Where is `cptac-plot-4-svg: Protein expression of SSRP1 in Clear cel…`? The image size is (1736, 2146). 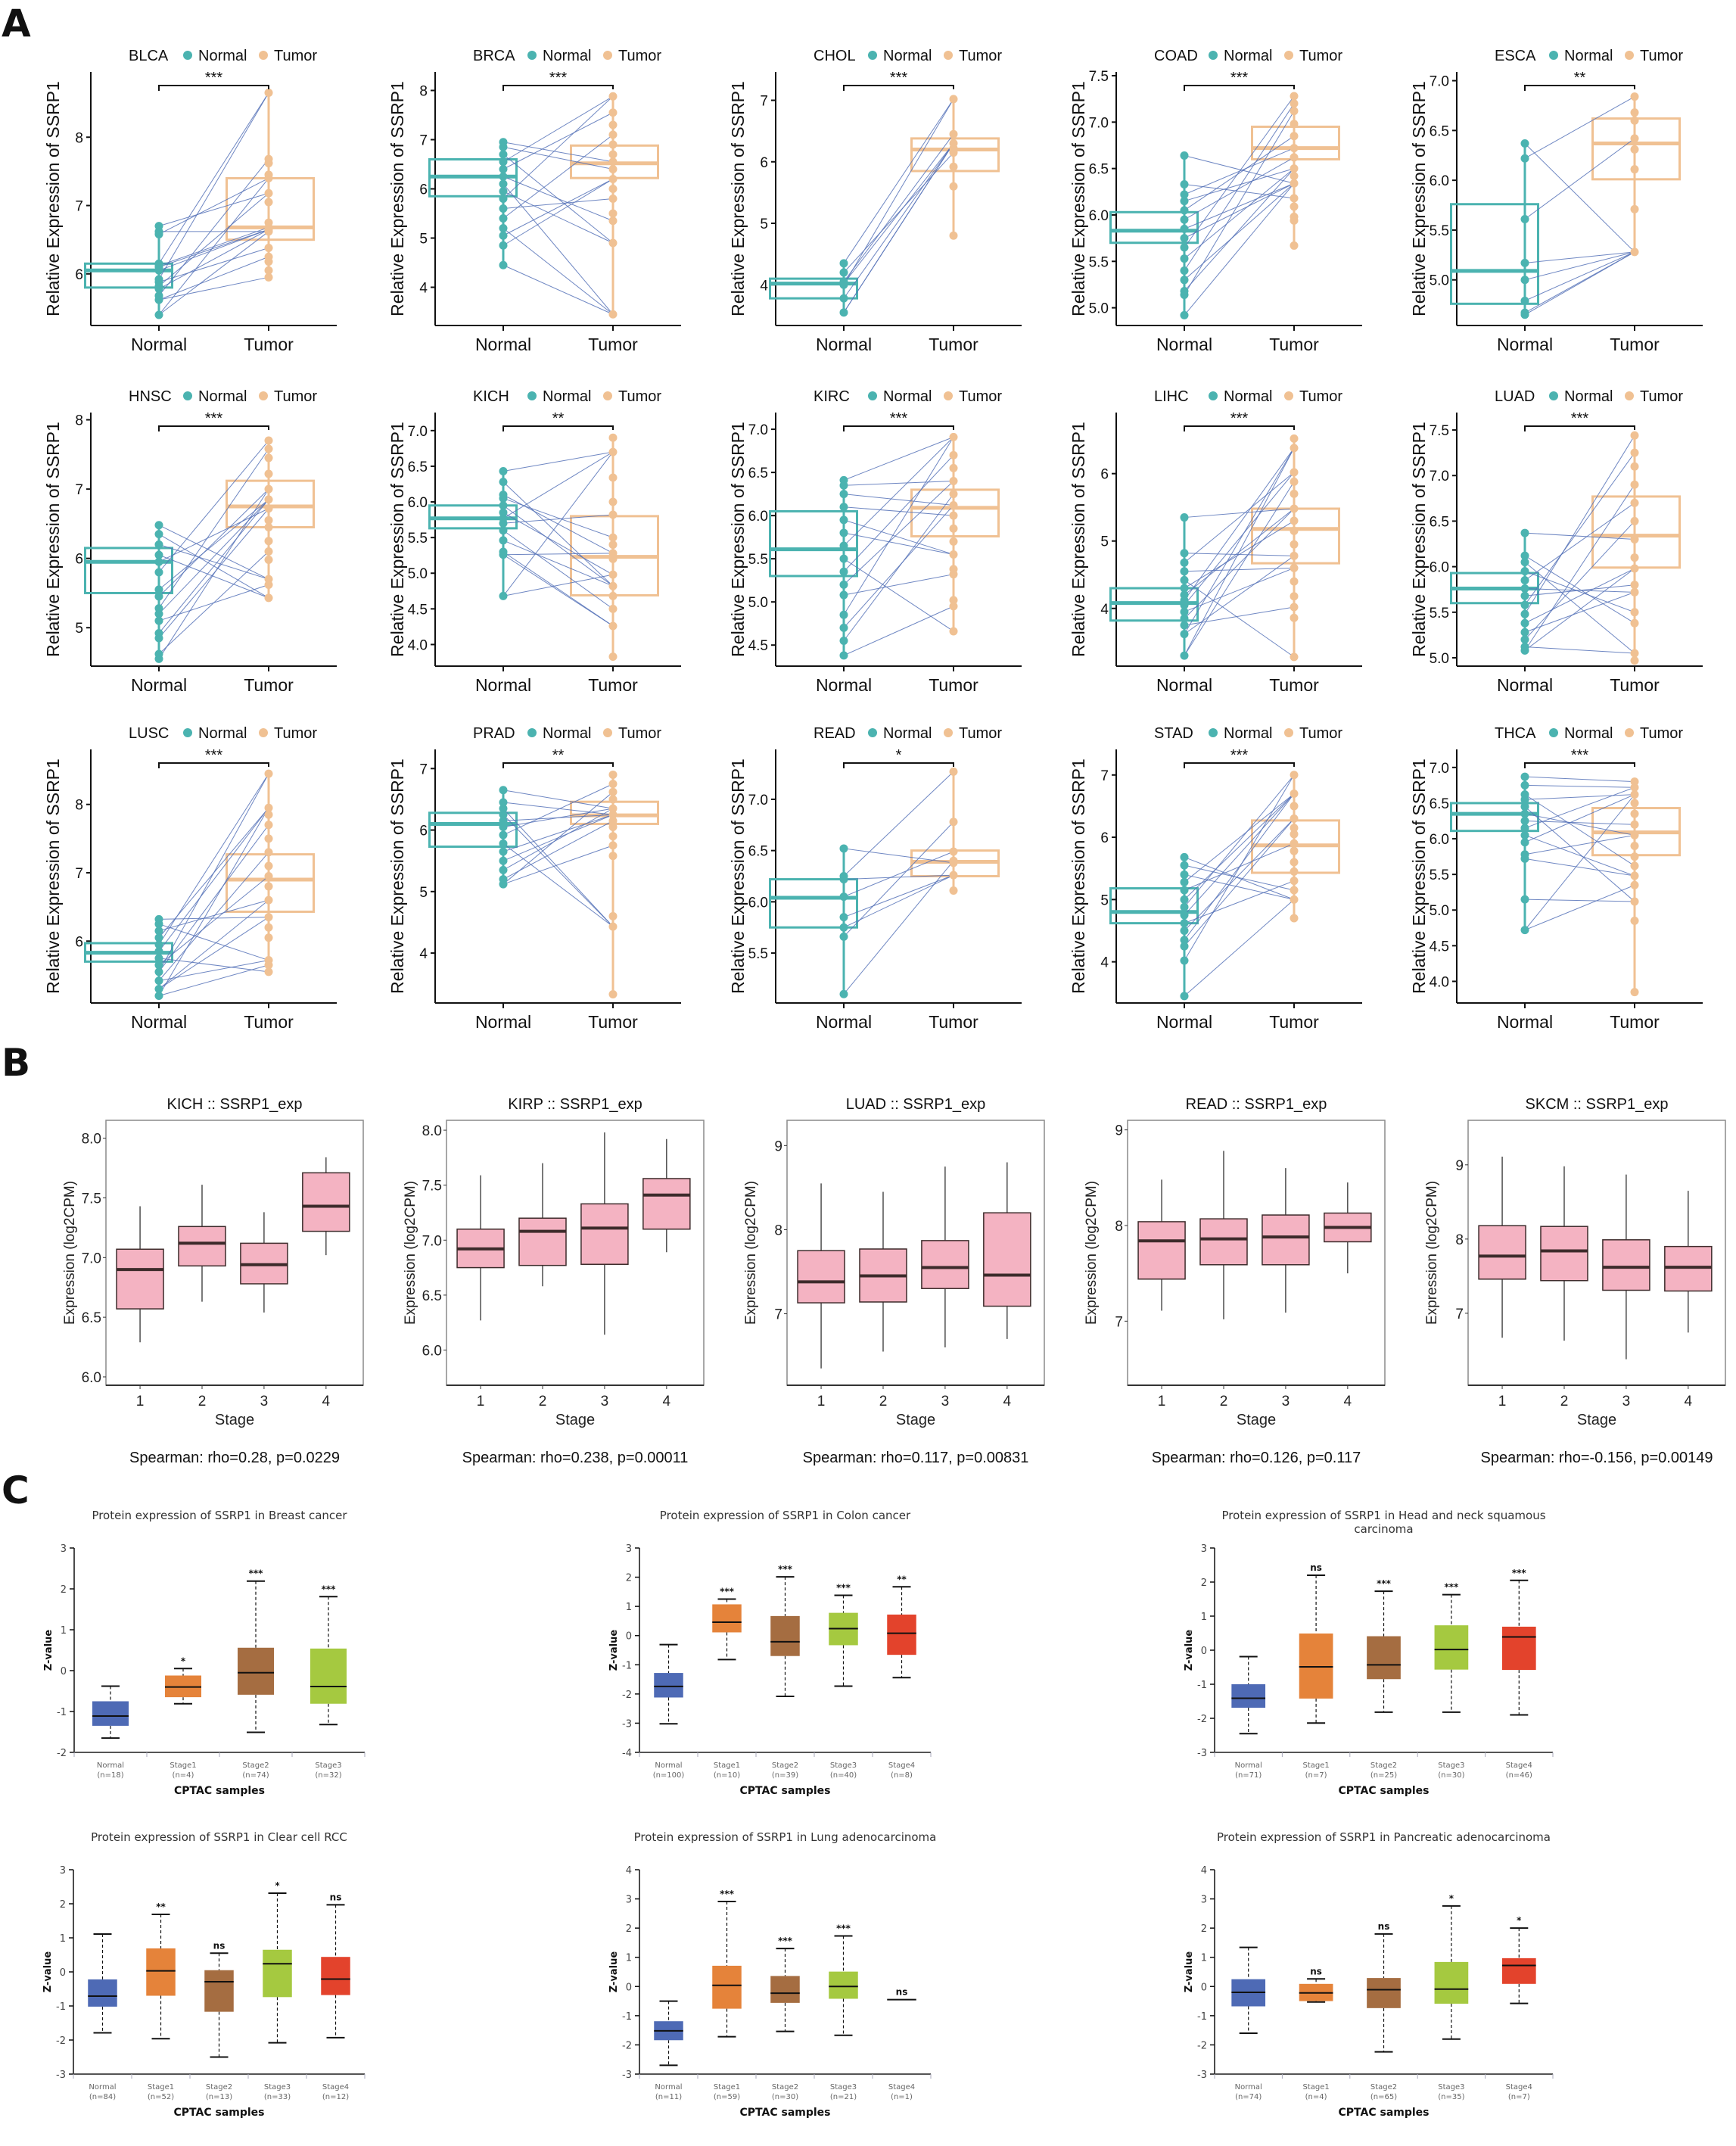 cptac-plot-4-svg: Protein expression of SSRP1 in Clear cel… is located at coordinates (204, 1974).